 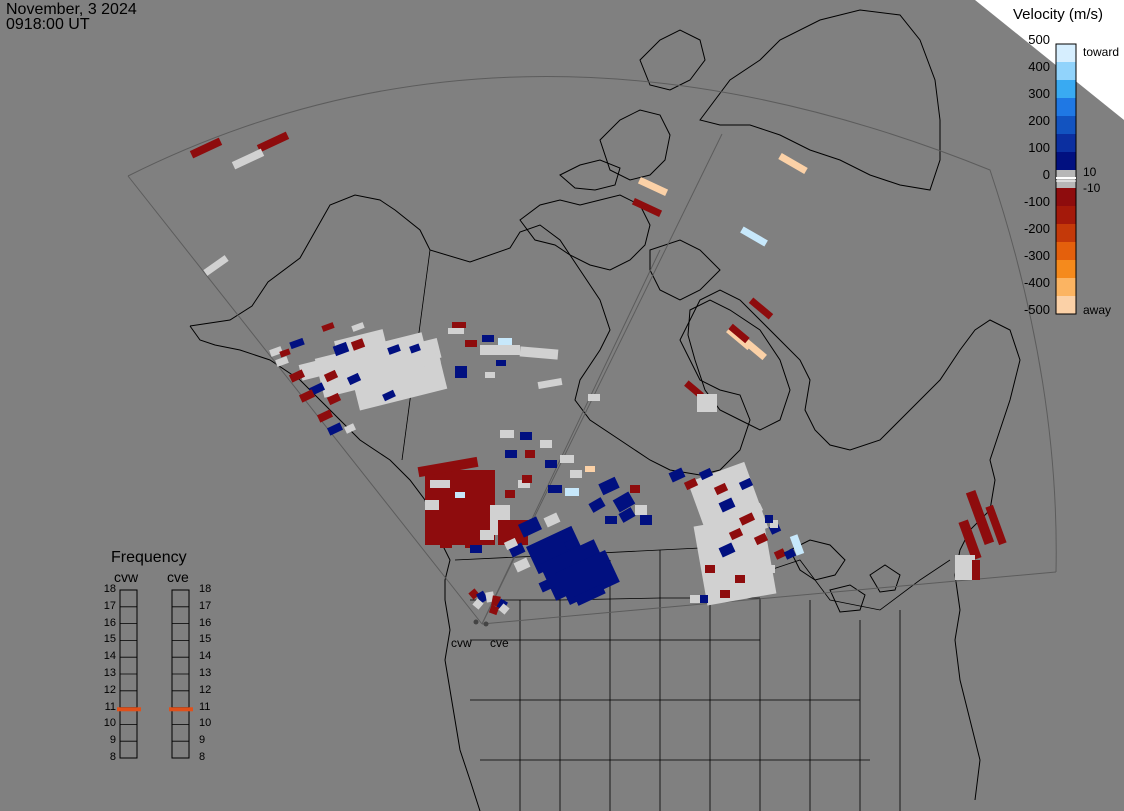 What do you see at coordinates (112, 757) in the screenshot?
I see `frequency-tick: 8` at bounding box center [112, 757].